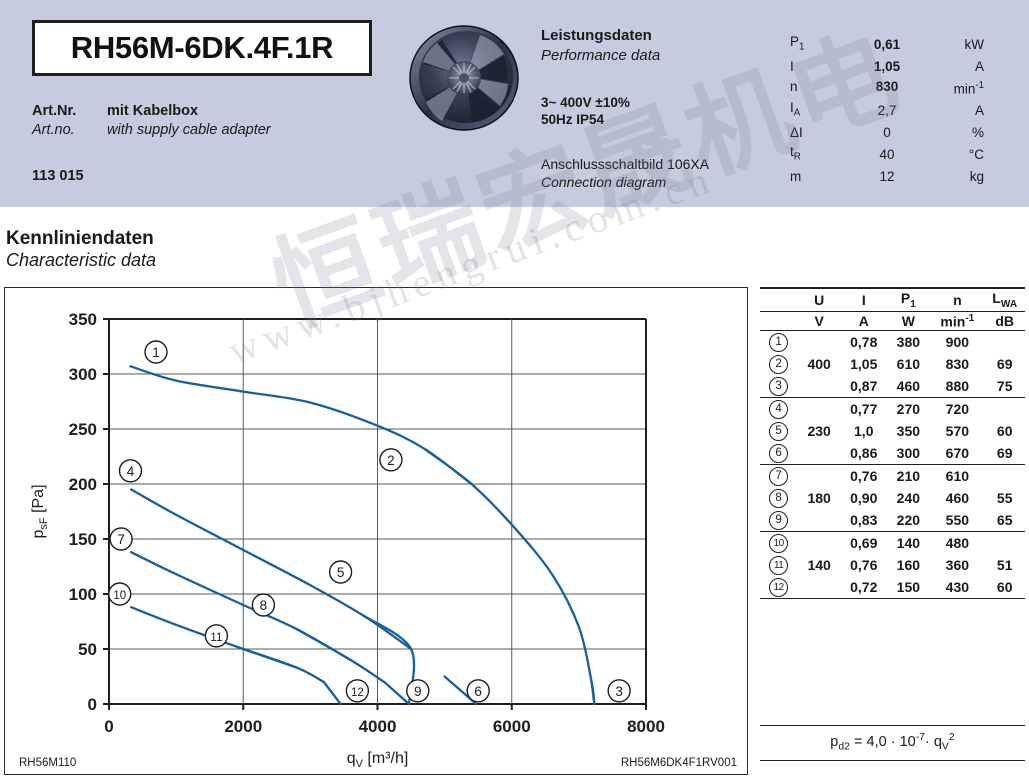  Describe the element at coordinates (979, 66) in the screenshot. I see `performance-unit: A` at that location.